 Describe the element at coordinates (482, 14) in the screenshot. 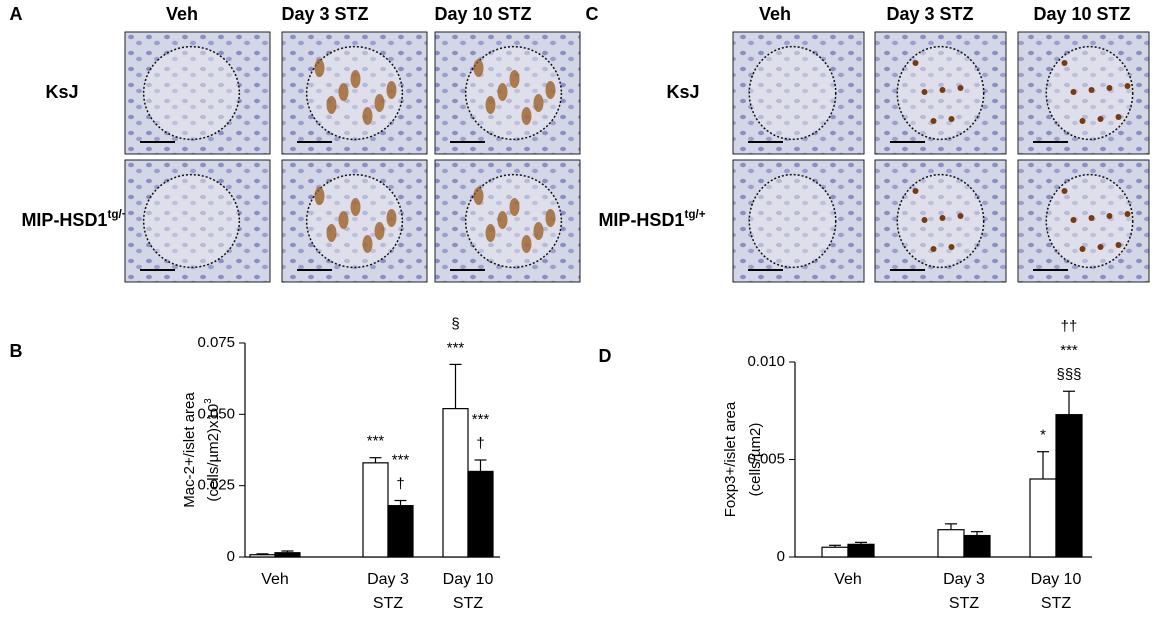

I see `column-header: Day 10 STZ` at that location.